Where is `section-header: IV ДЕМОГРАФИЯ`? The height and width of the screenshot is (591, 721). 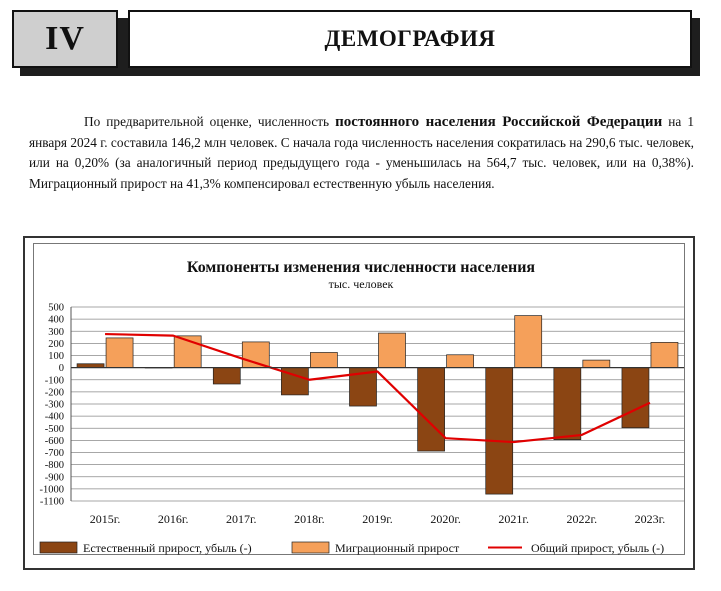
section-header: IV ДЕМОГРАФИЯ is located at coordinates (356, 43).